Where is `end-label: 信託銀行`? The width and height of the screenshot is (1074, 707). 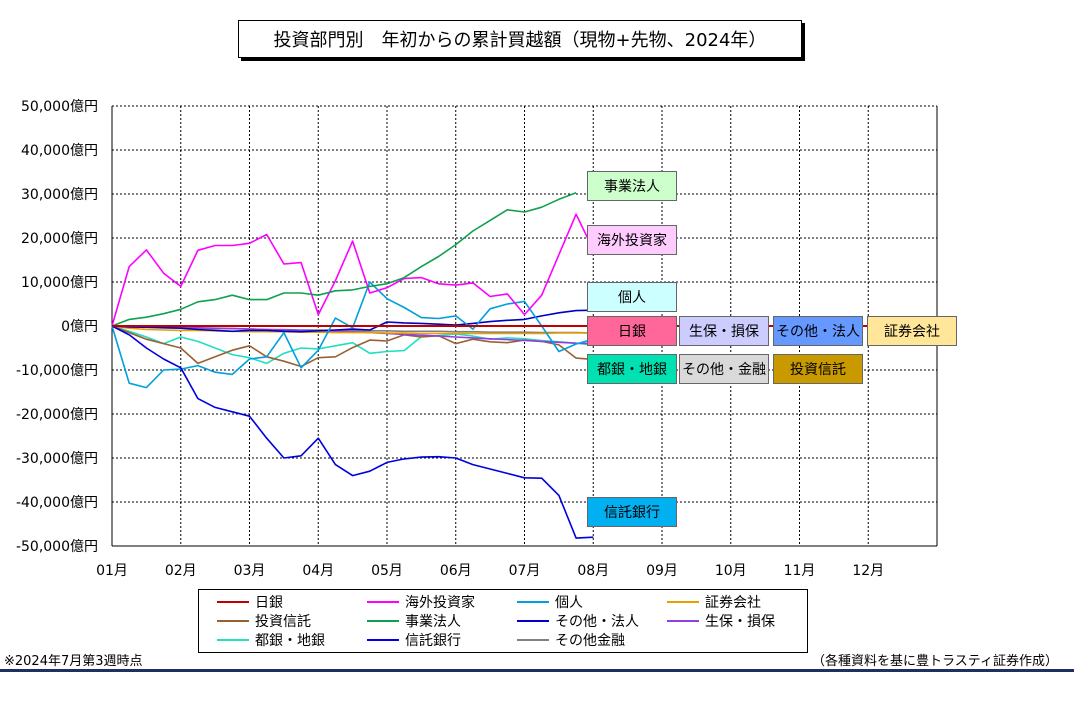 end-label: 信託銀行 is located at coordinates (632, 512).